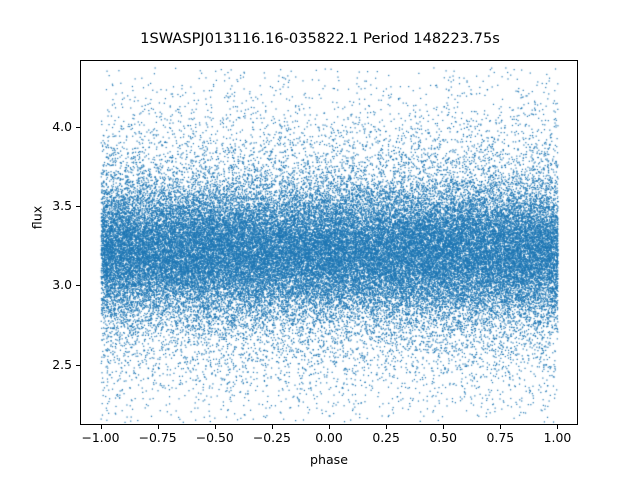 The width and height of the screenshot is (640, 480). What do you see at coordinates (62, 126) in the screenshot?
I see `y-axis-tick-label: 4.0` at bounding box center [62, 126].